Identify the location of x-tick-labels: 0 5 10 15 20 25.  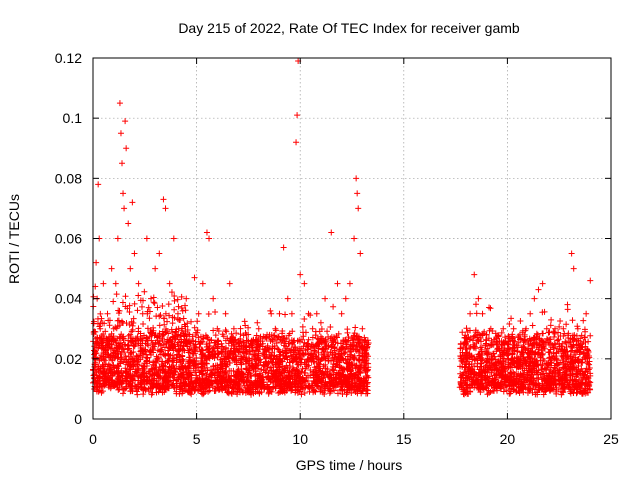
(354, 439).